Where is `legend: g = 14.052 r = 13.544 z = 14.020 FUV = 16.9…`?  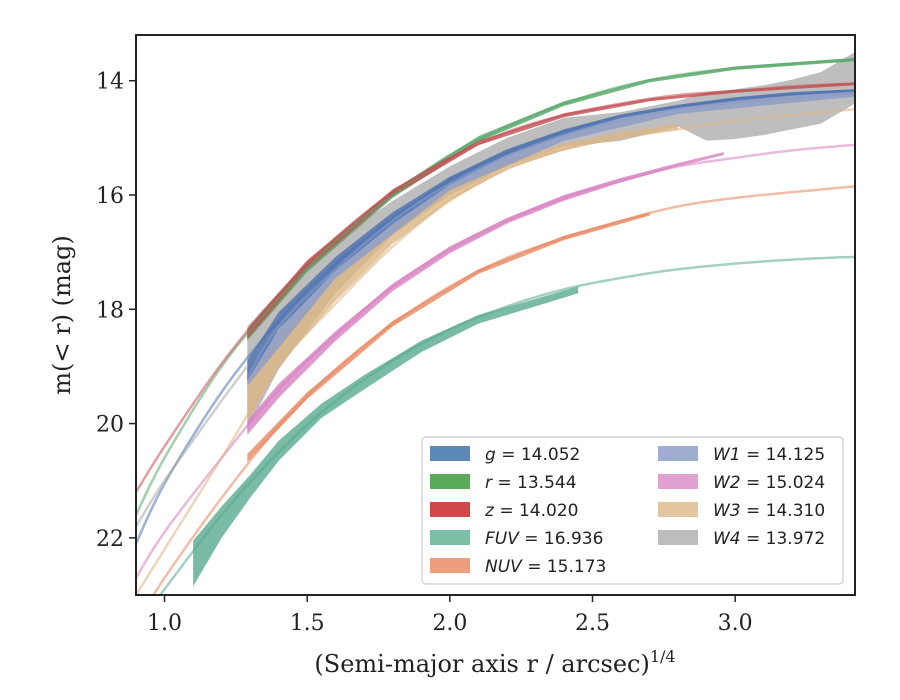 legend: g = 14.052 r = 13.544 z = 14.020 FUV = 16.9… is located at coordinates (632, 510).